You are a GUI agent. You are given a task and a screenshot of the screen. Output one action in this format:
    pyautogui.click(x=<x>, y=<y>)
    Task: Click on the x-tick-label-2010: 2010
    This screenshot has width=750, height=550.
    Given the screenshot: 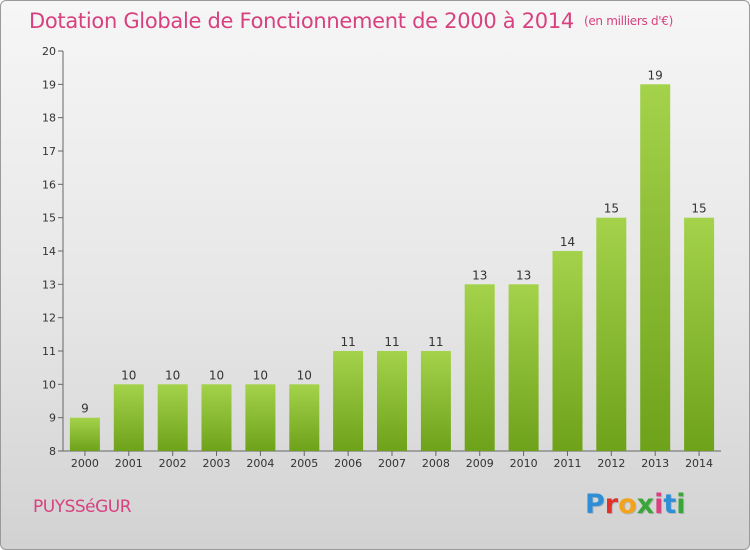 What is the action you would take?
    pyautogui.click(x=524, y=463)
    